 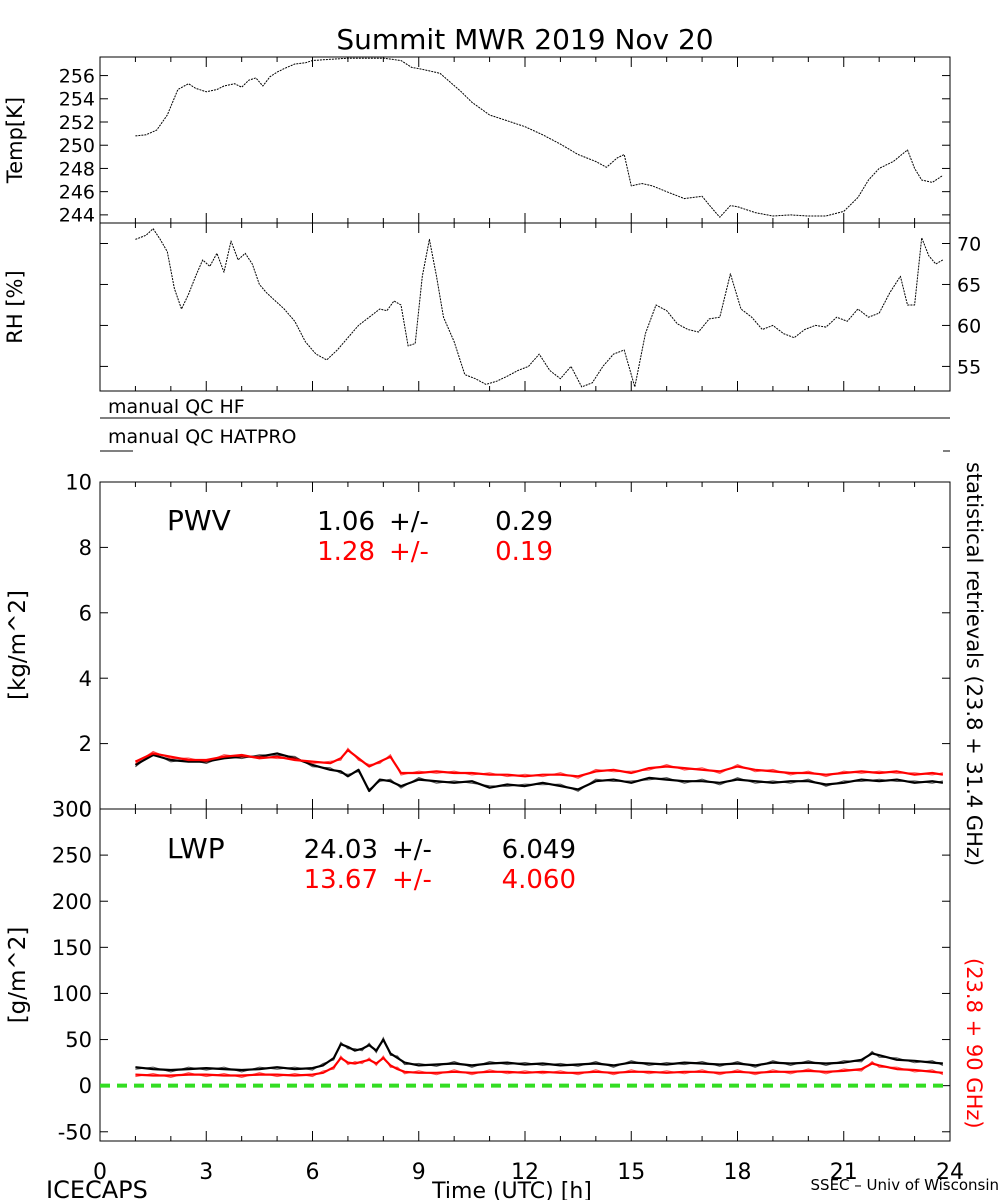 I want to click on rh-ylabel: RH [%], so click(x=15, y=306).